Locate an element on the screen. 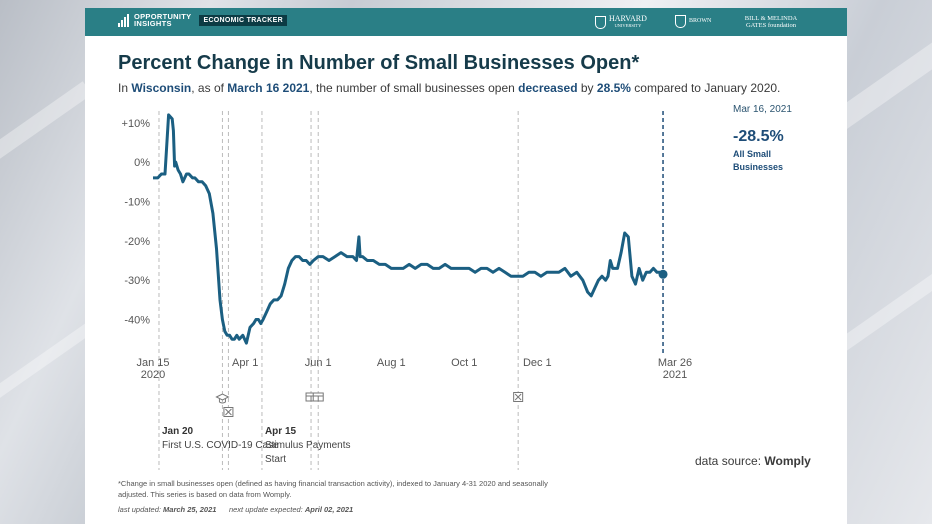 The height and width of the screenshot is (524, 932). gates-foundation-logo: BILL & MELINDA GATES foundation is located at coordinates (771, 22).